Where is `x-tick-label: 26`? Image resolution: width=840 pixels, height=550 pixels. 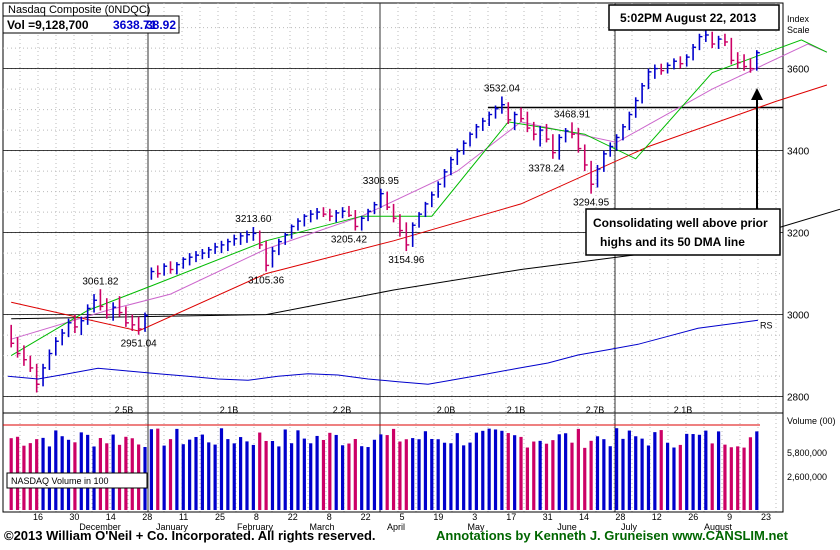
x-tick-label: 26 is located at coordinates (693, 517).